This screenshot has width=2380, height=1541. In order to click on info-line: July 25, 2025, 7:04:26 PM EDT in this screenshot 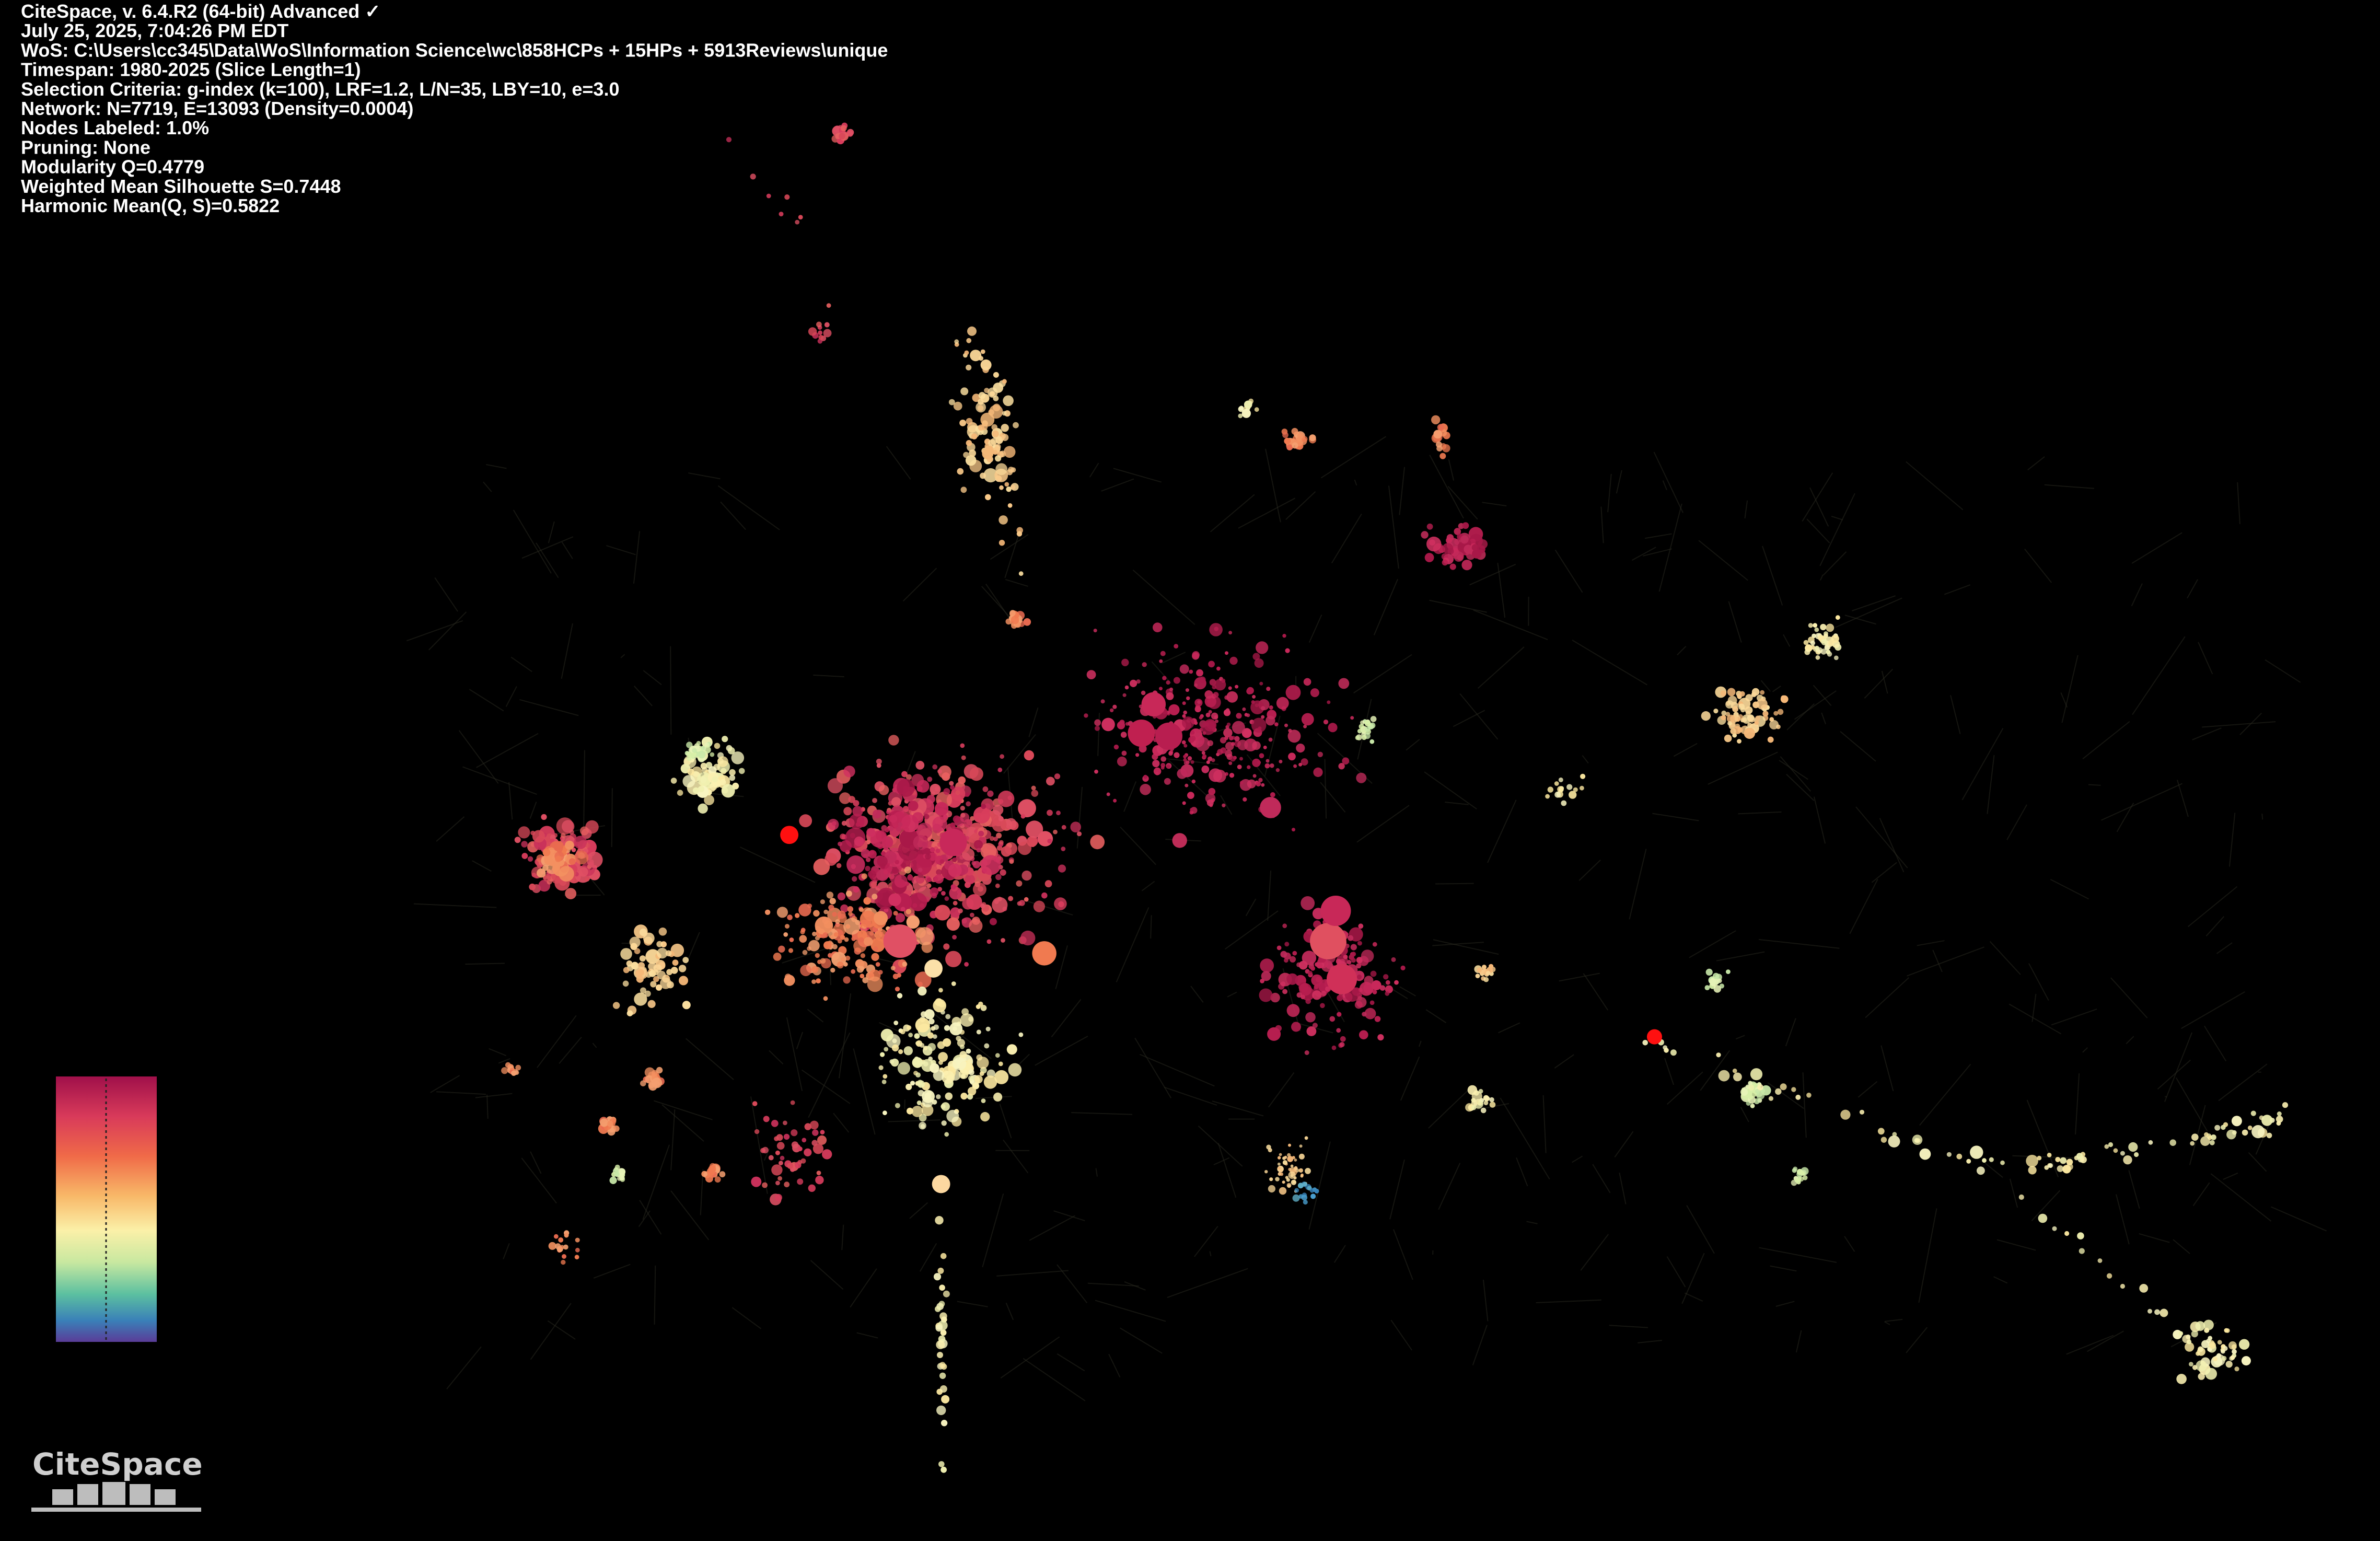, I will do `click(154, 31)`.